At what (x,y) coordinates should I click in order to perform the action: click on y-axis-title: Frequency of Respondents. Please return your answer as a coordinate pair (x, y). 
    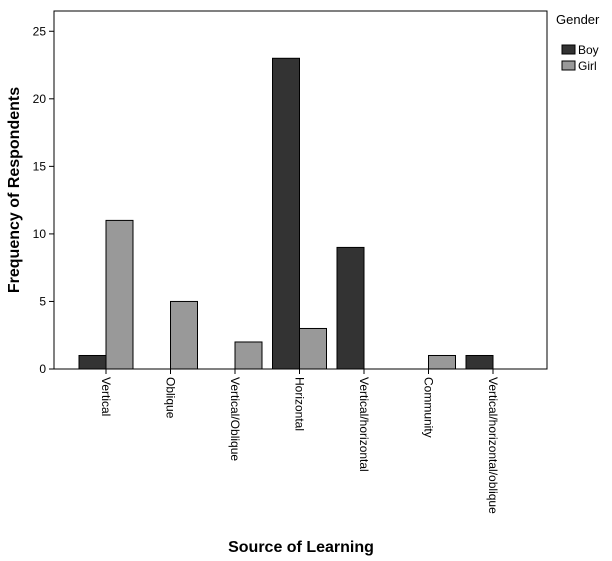
    Looking at the image, I should click on (14, 190).